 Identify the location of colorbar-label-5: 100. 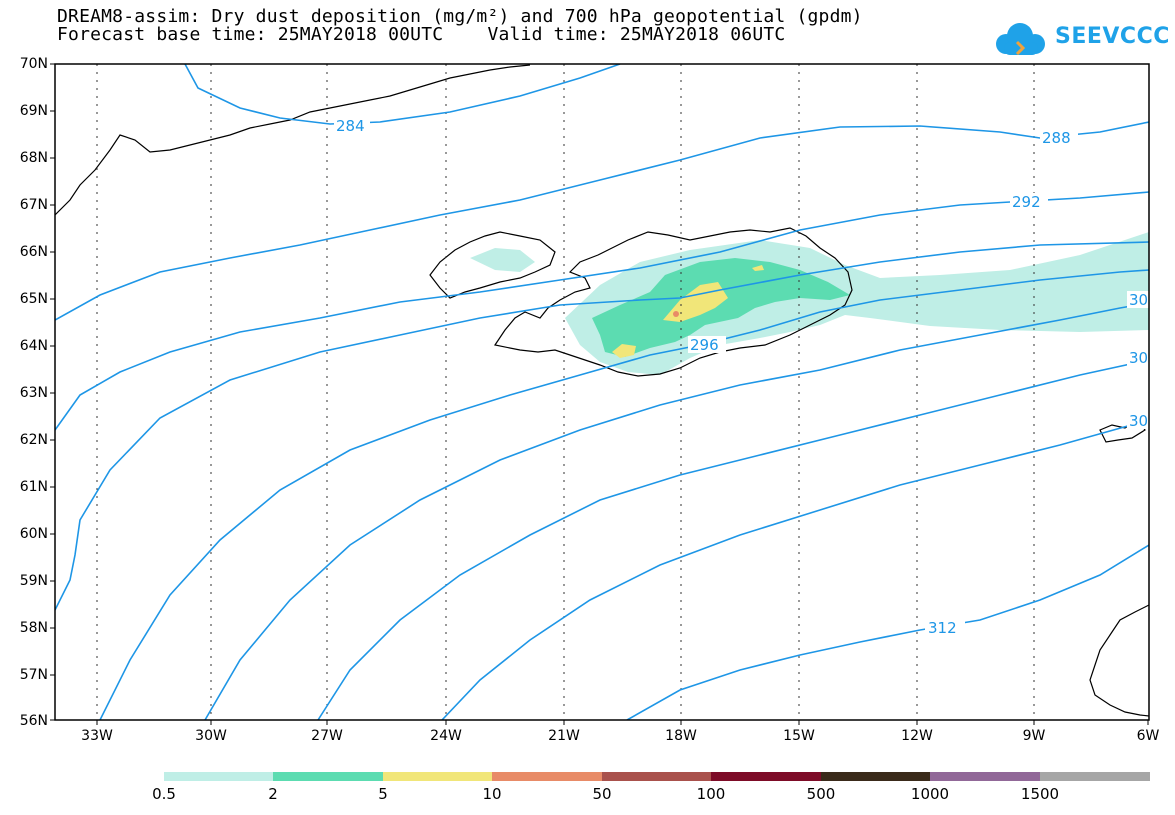
(711, 794).